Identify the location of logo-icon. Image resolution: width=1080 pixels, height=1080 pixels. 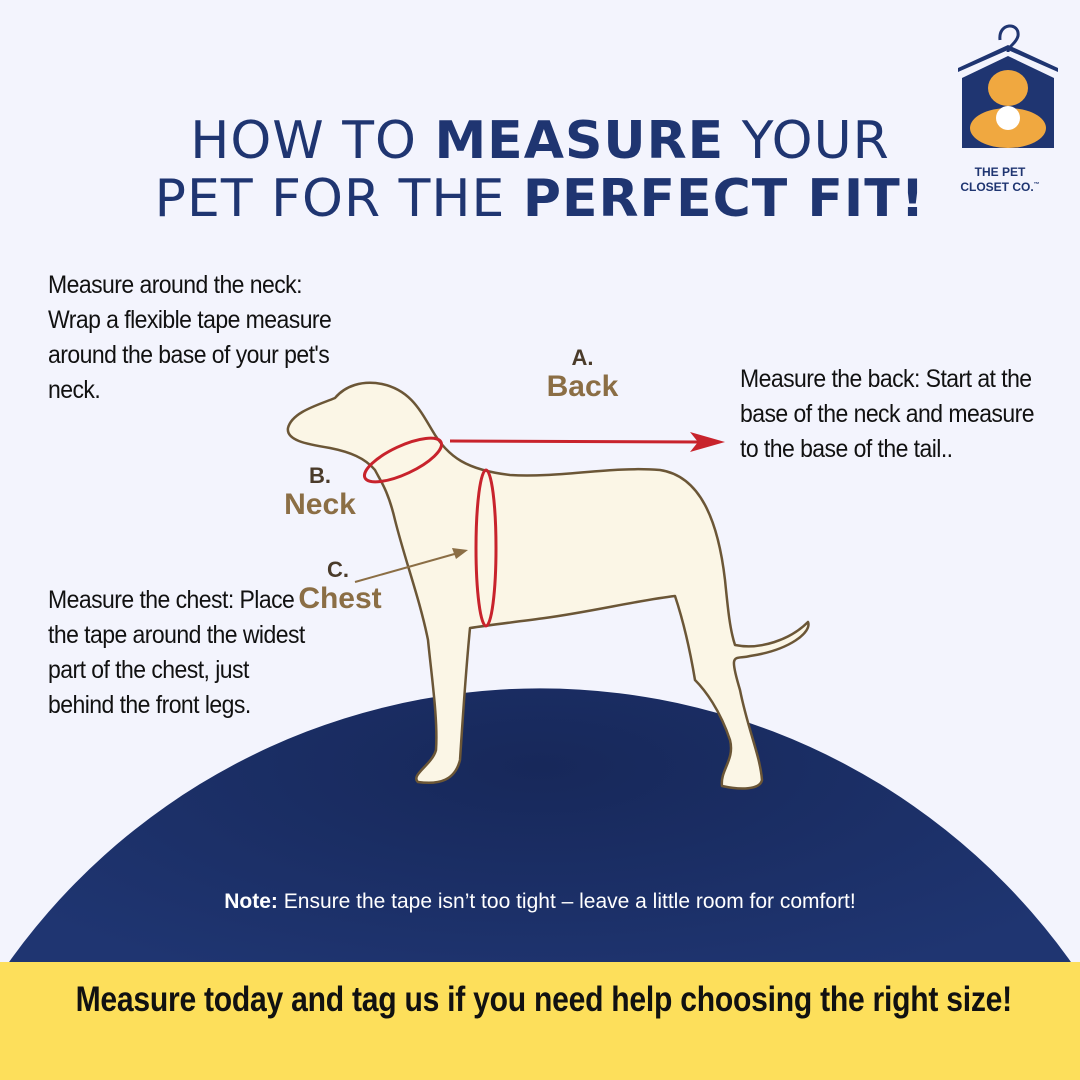
(1008, 86).